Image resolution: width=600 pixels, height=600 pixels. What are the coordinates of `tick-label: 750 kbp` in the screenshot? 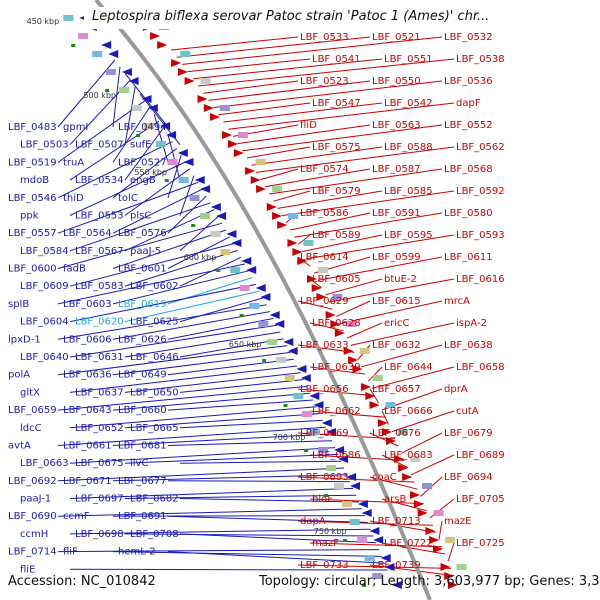 It's located at (330, 531).